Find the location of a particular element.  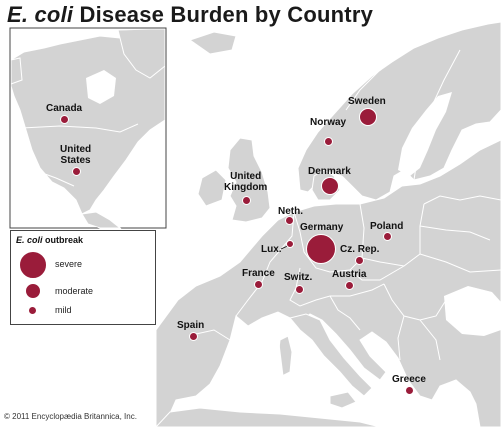

label-sweden: Sweden is located at coordinates (367, 101).